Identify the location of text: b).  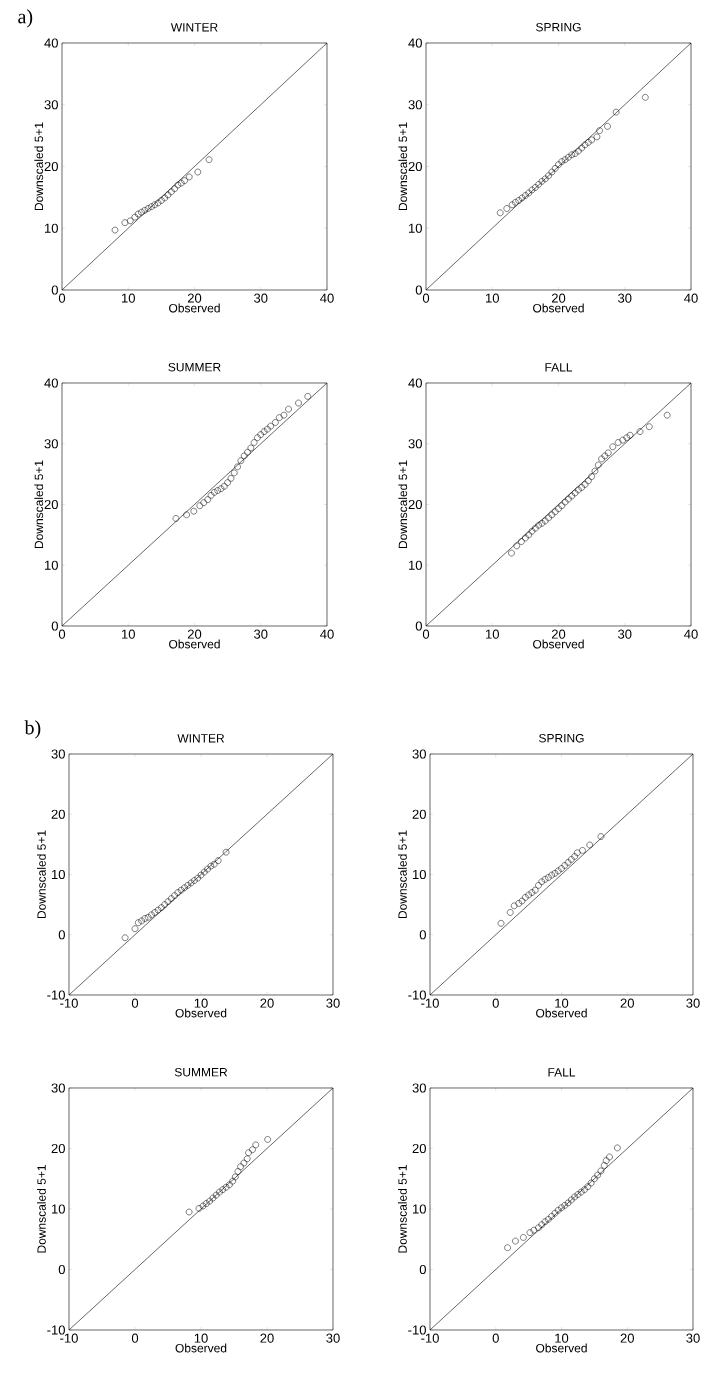
(32, 729).